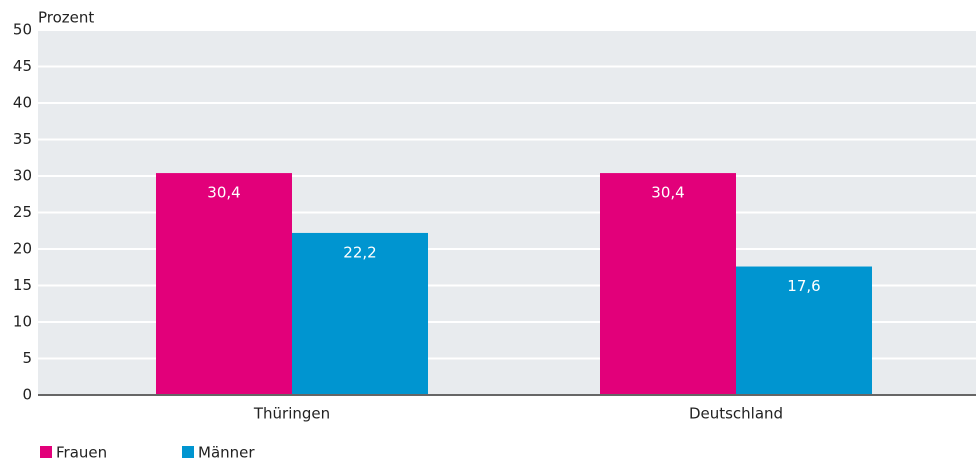 This screenshot has width=976, height=461. What do you see at coordinates (736, 414) in the screenshot?
I see `x-tick-label: Deutschland` at bounding box center [736, 414].